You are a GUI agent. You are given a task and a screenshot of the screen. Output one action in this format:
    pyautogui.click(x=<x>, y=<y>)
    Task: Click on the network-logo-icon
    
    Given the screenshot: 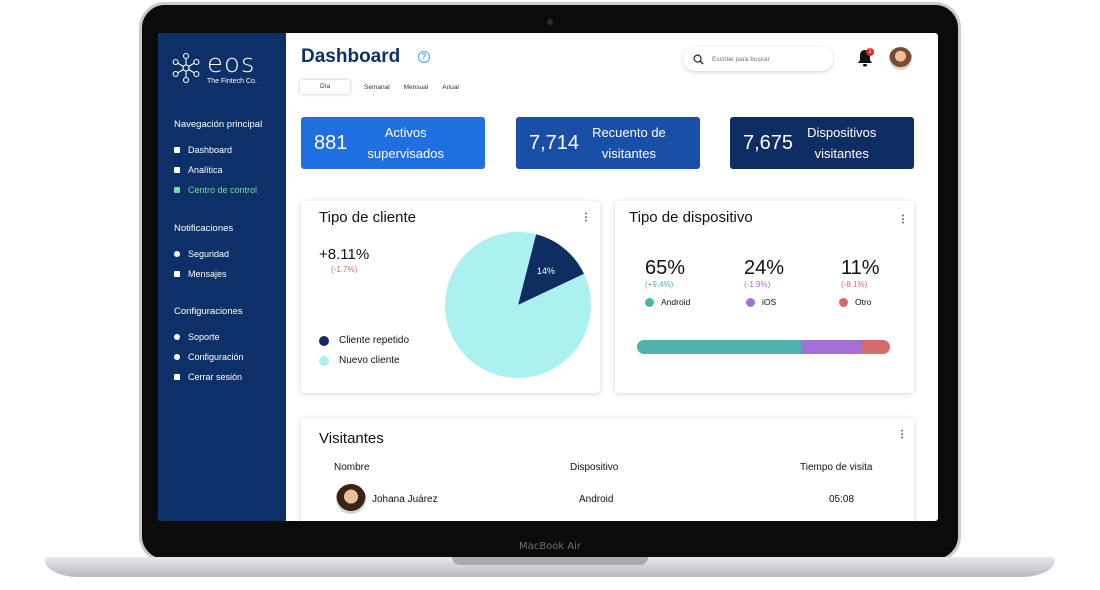 What is the action you would take?
    pyautogui.click(x=186, y=68)
    